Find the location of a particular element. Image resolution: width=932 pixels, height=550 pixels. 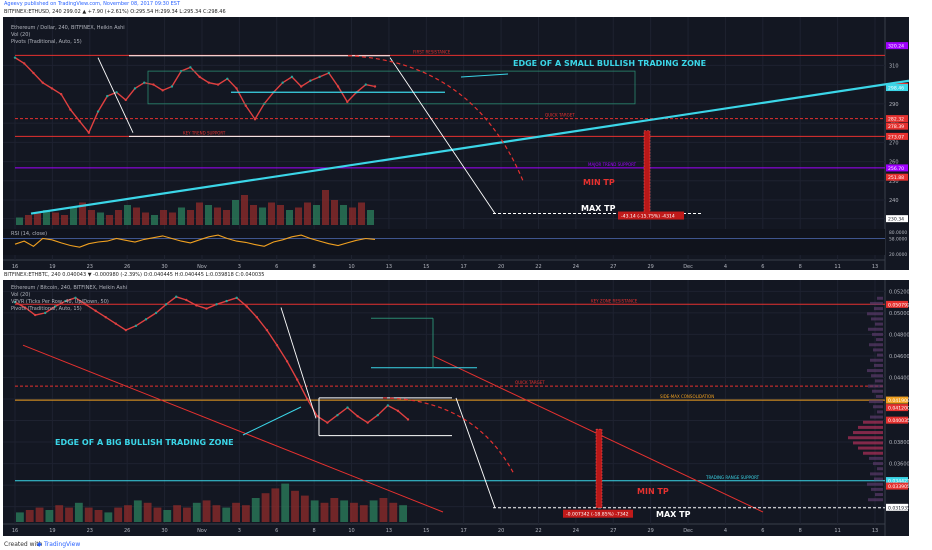

x-tick-label: 6 is located at coordinates (276, 267).